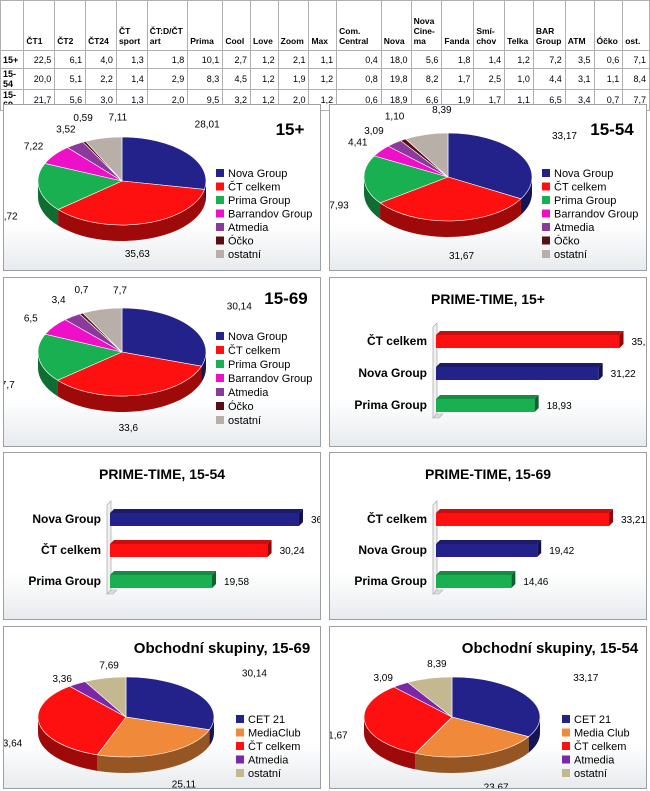 The image size is (650, 791). Describe the element at coordinates (34, 147) in the screenshot. I see `pie-label: 7,22` at that location.